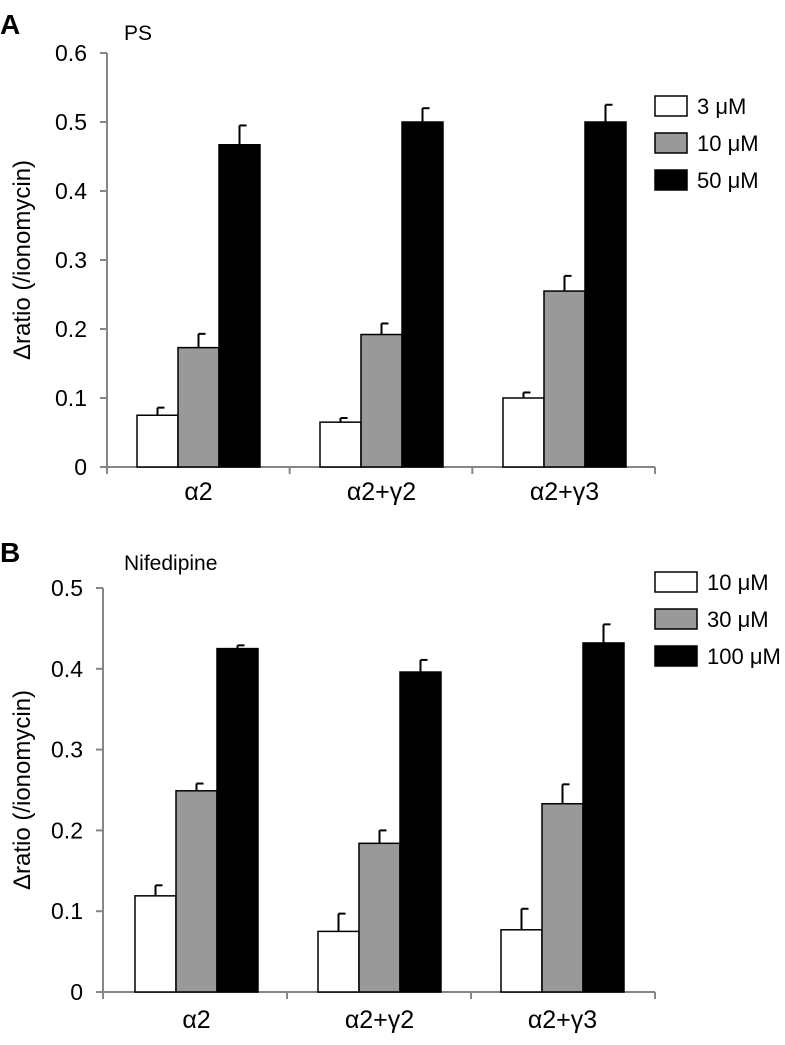  Describe the element at coordinates (728, 180) in the screenshot. I see `legend-label: 50 μM` at that location.